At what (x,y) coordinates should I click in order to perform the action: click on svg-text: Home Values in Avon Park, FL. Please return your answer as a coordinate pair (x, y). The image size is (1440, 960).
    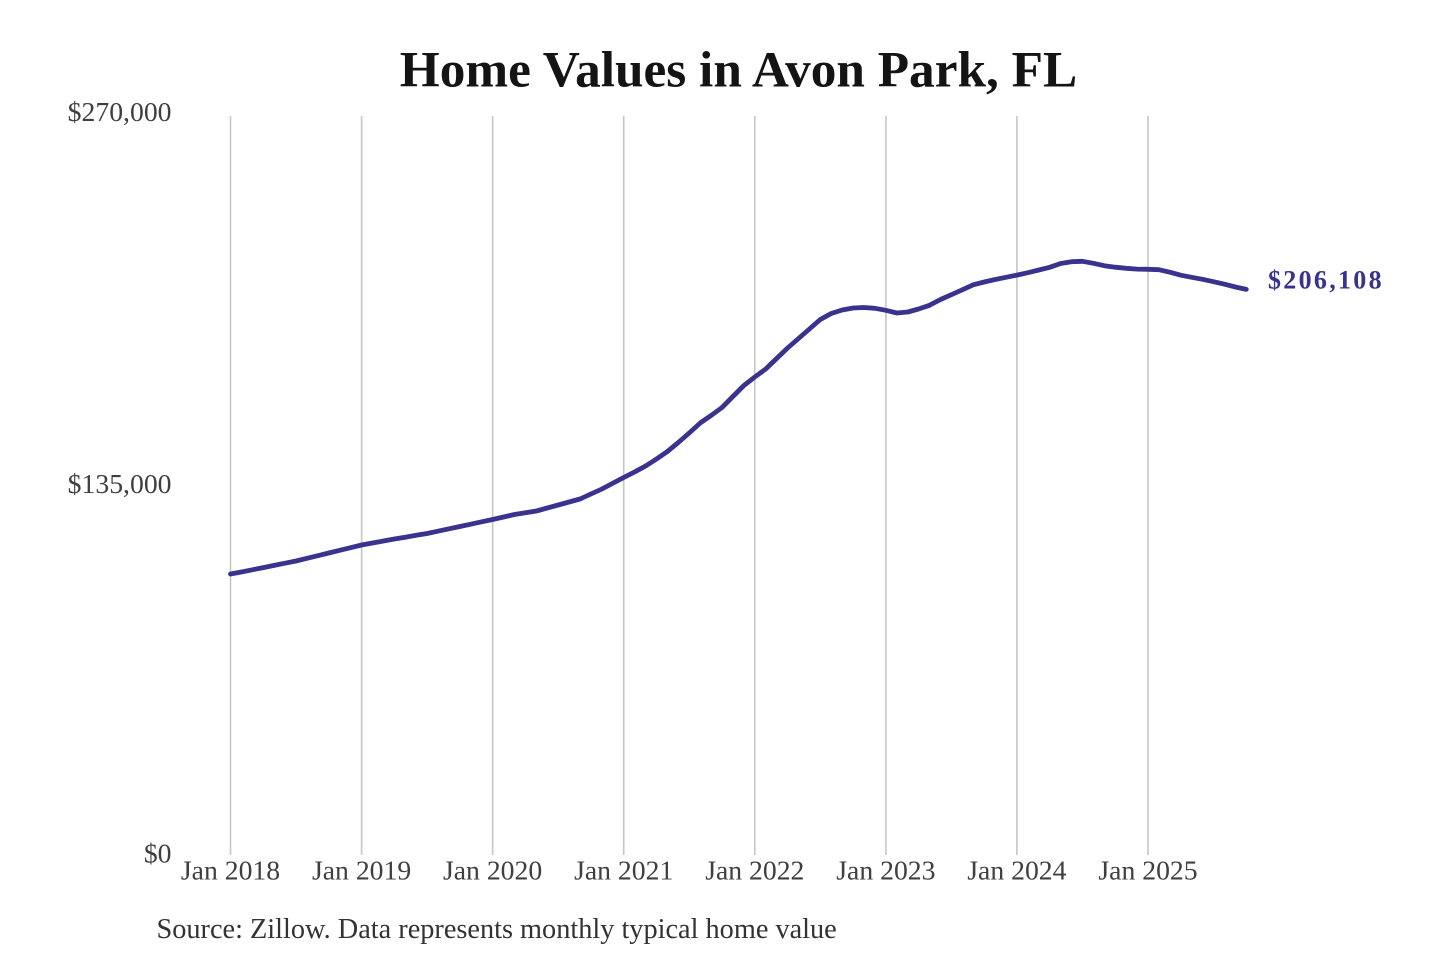
    Looking at the image, I should click on (738, 70).